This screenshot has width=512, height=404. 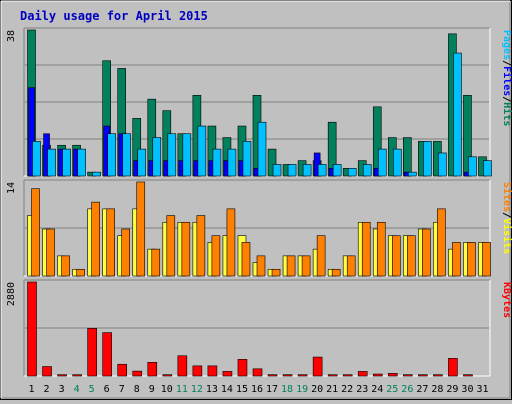 I want to click on x-tick-label: 28, so click(x=437, y=389).